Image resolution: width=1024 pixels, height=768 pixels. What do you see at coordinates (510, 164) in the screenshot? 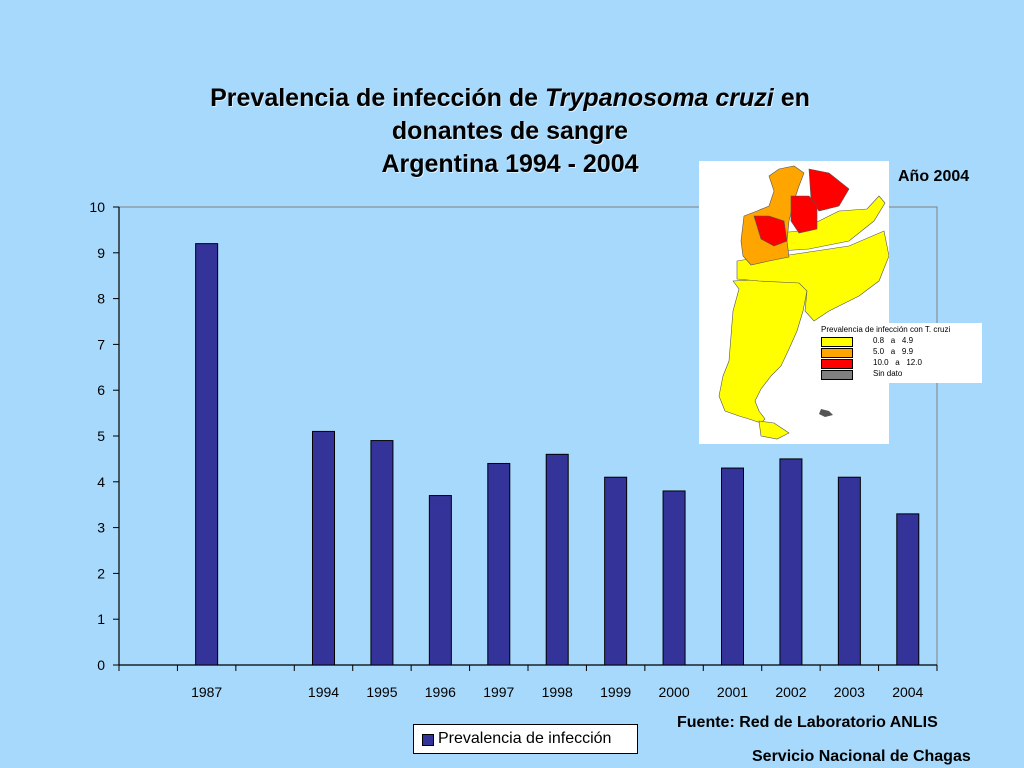
I see `title-line3: Argentina 1994 - 2004` at bounding box center [510, 164].